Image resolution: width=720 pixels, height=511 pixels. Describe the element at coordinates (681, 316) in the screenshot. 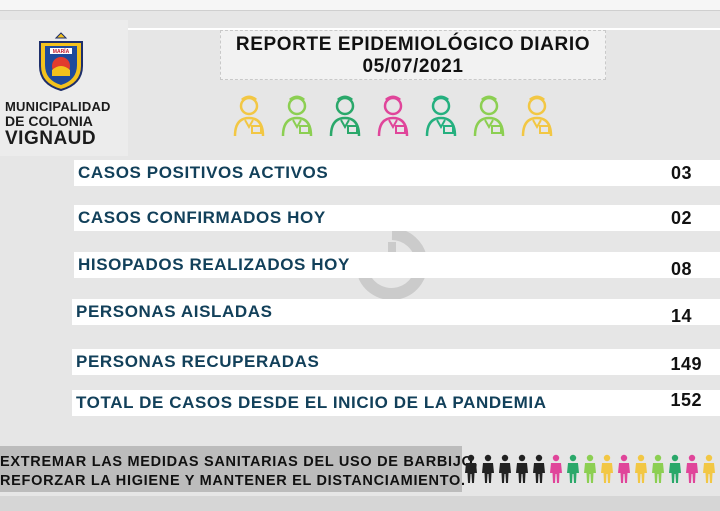

I see `stat-value: 14` at that location.